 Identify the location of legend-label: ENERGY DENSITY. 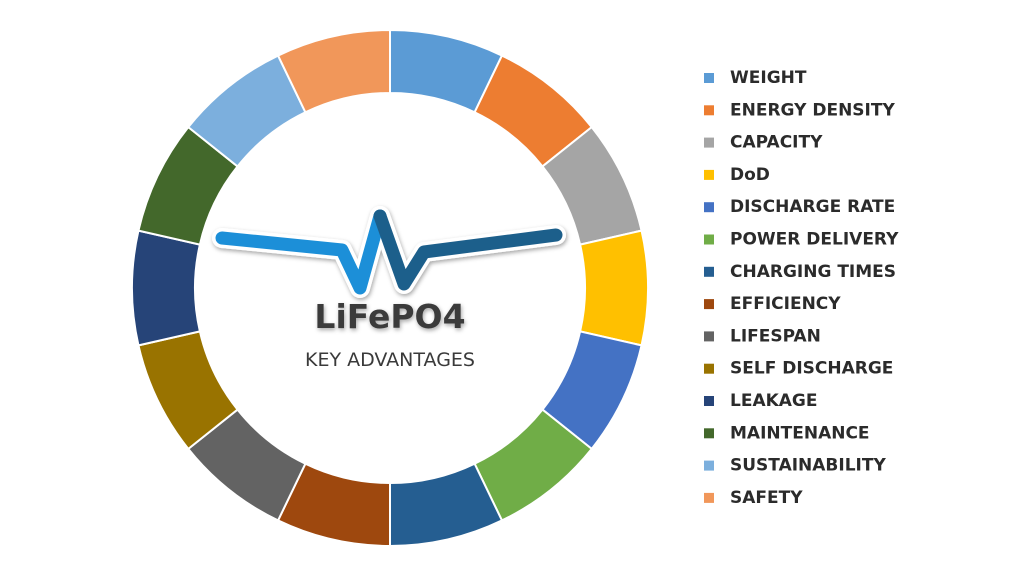
(812, 110).